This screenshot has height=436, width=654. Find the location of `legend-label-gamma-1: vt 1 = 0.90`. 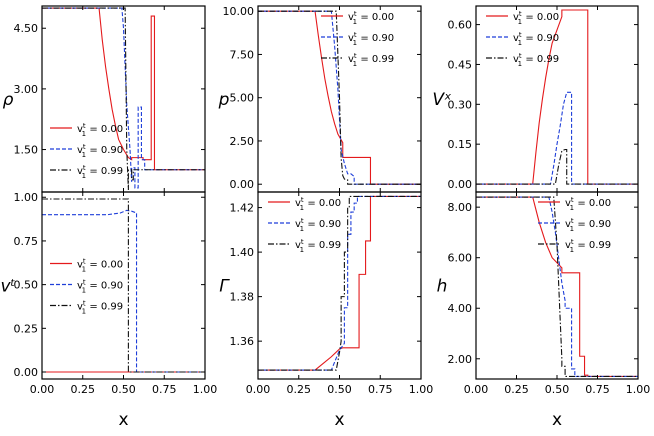

legend-label-gamma-1: vt 1 = 0.90 is located at coordinates (318, 225).